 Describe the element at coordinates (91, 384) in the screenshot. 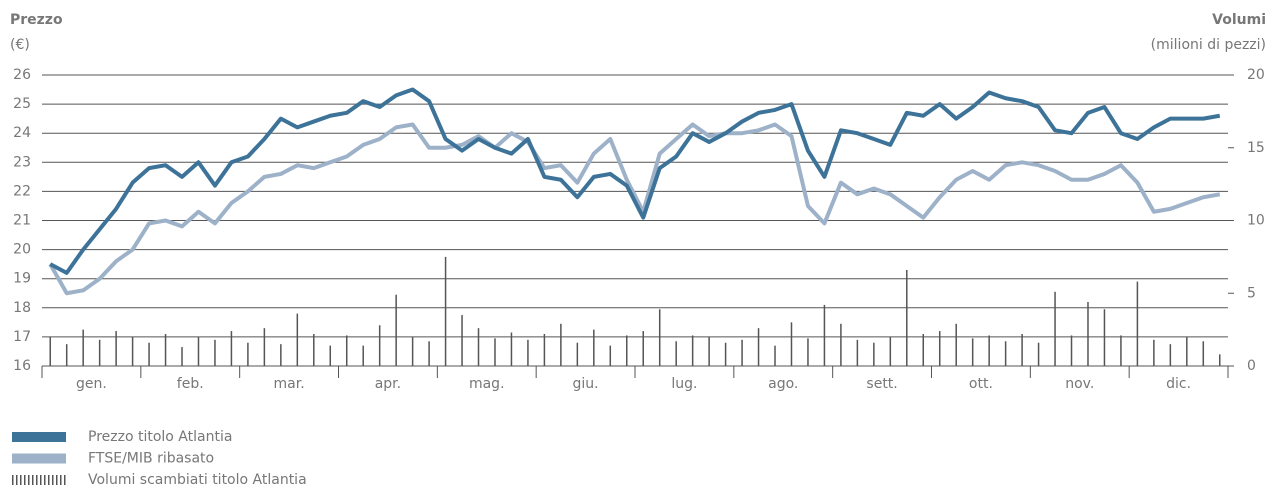

I see `x-tick-label: gen.` at that location.